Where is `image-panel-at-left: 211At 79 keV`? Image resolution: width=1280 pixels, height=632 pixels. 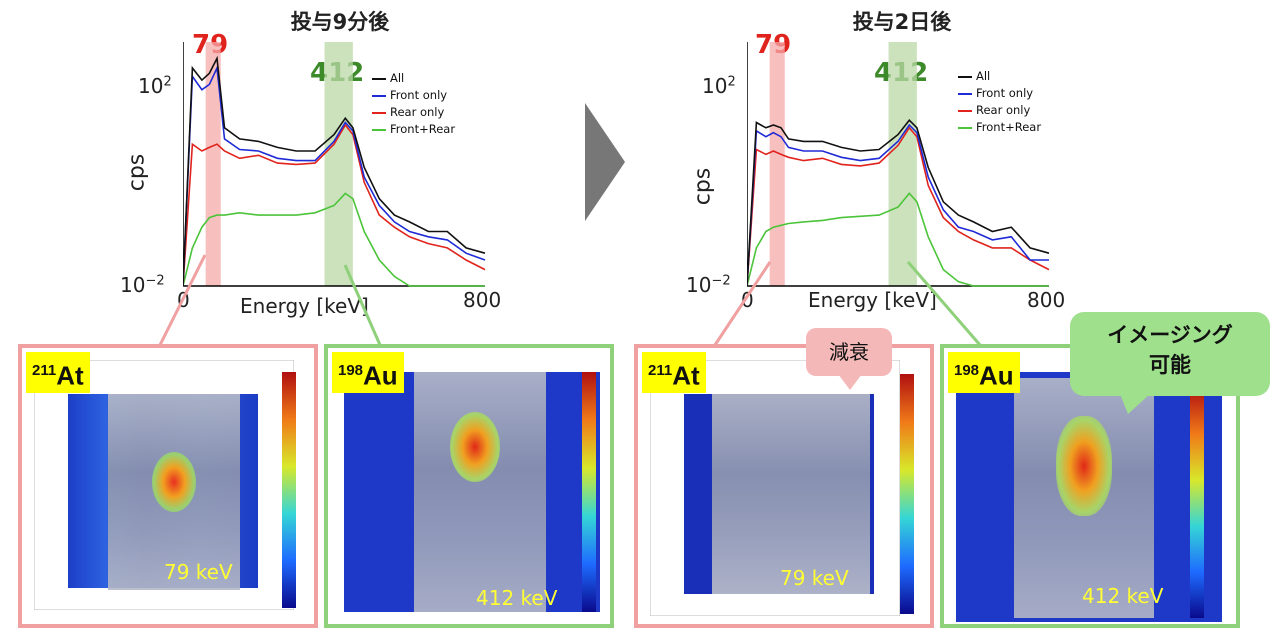
image-panel-at-left: 211At 79 keV is located at coordinates (168, 486).